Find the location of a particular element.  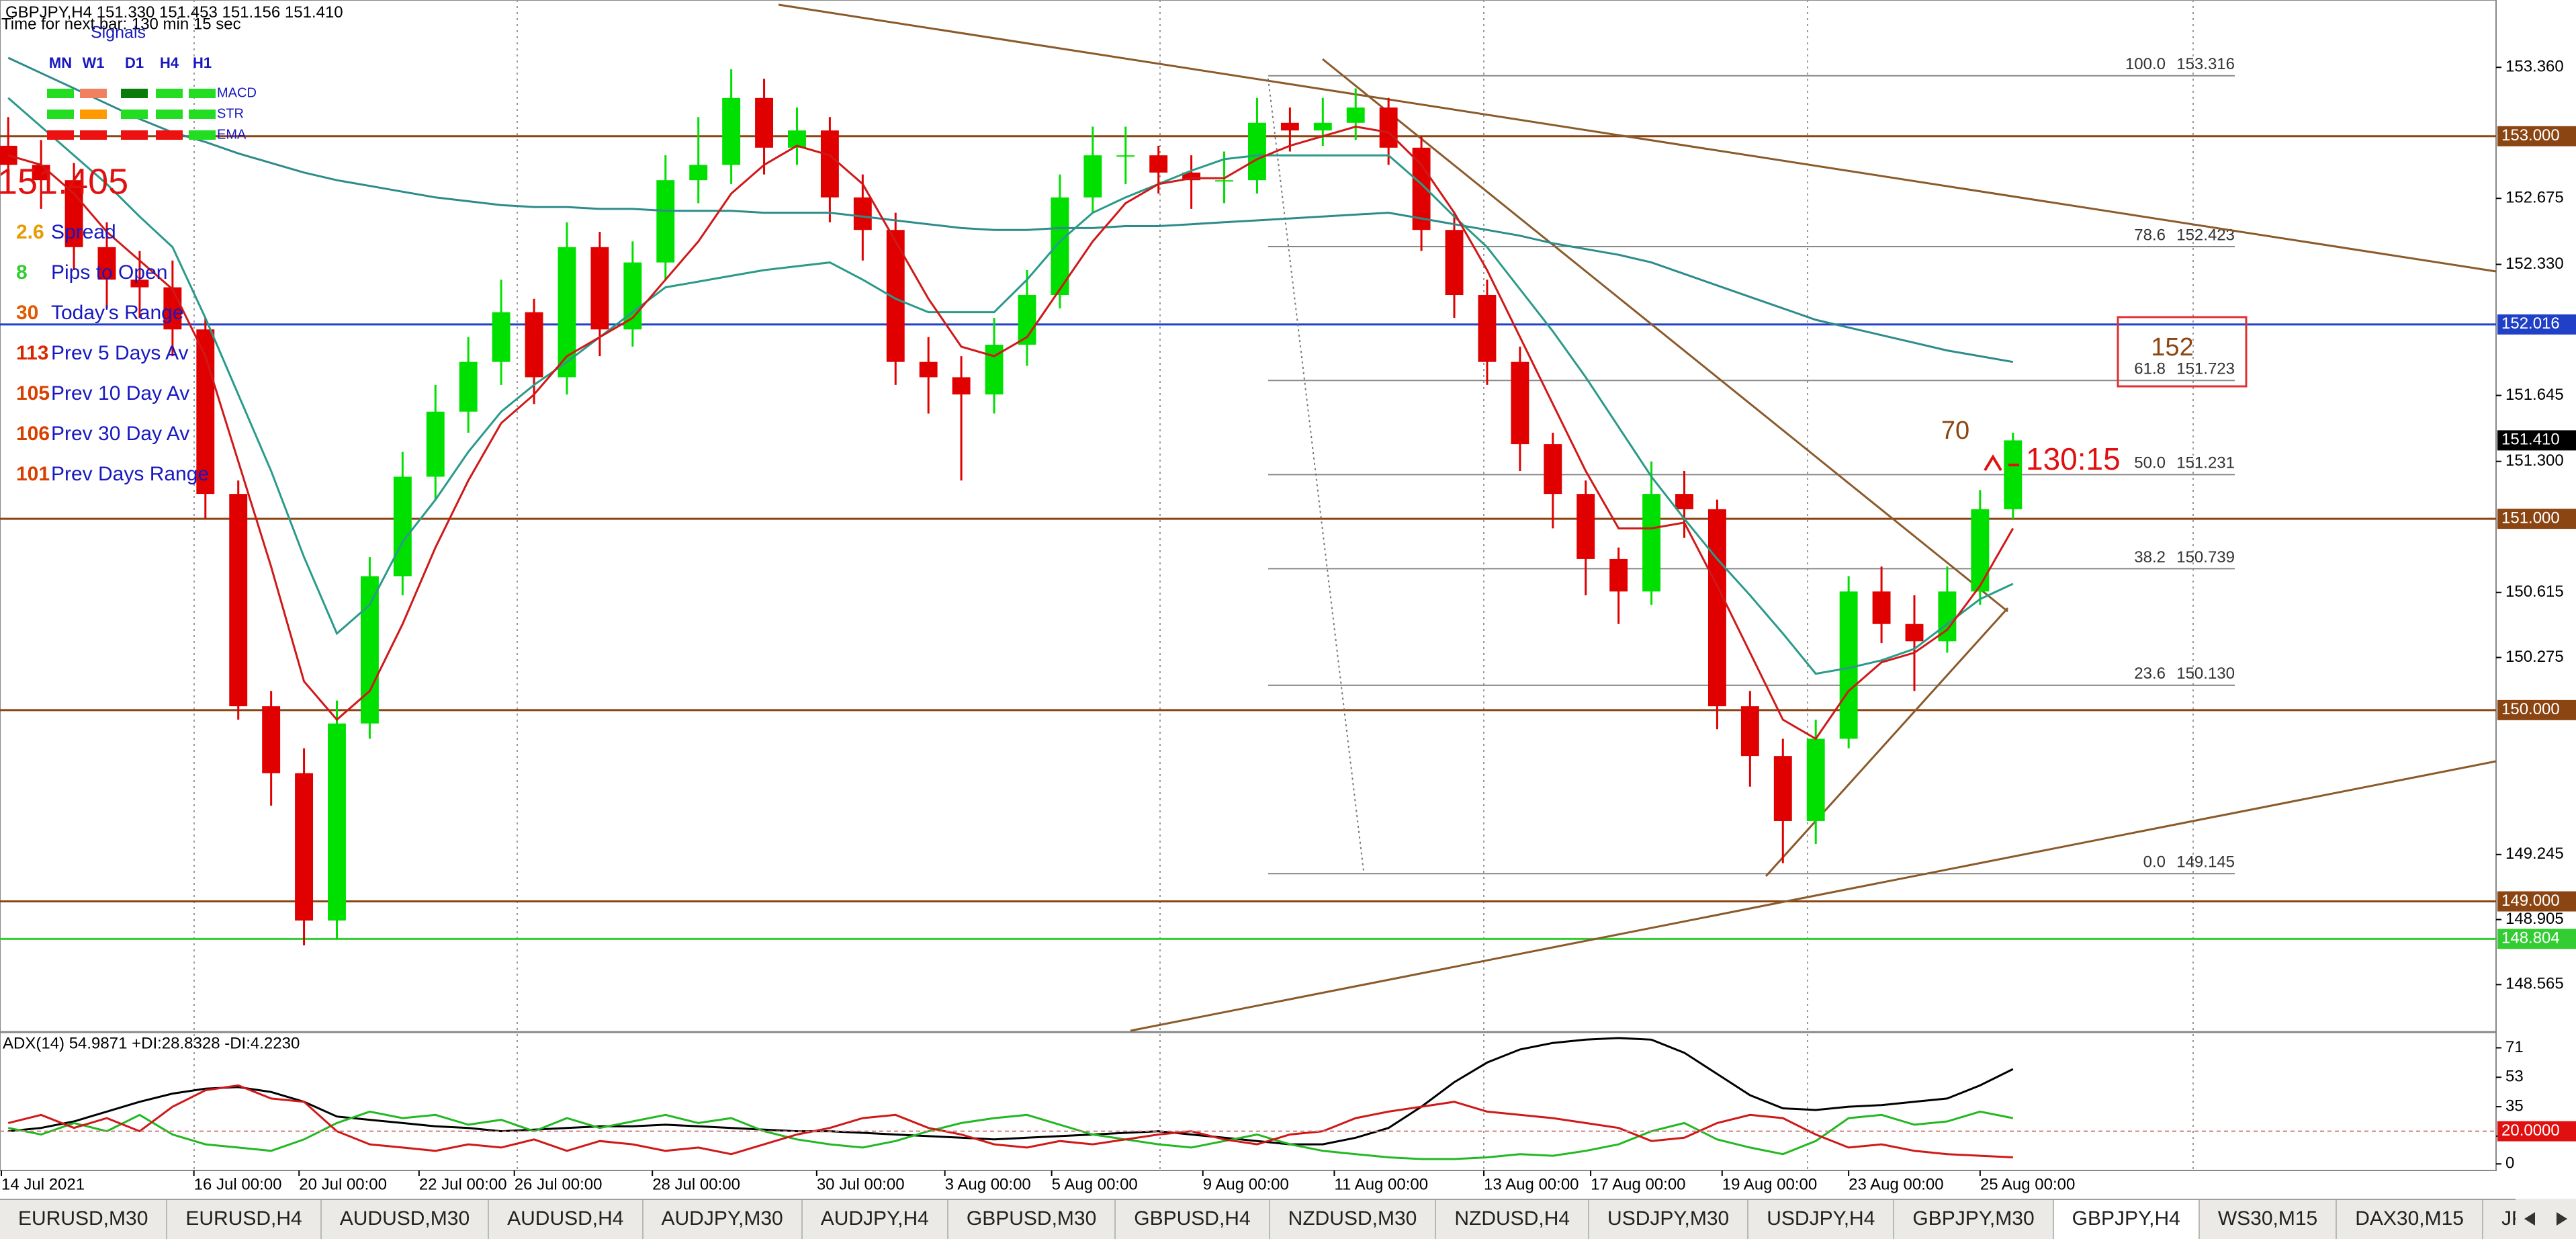

bid-price: 151.405 is located at coordinates (64, 182).